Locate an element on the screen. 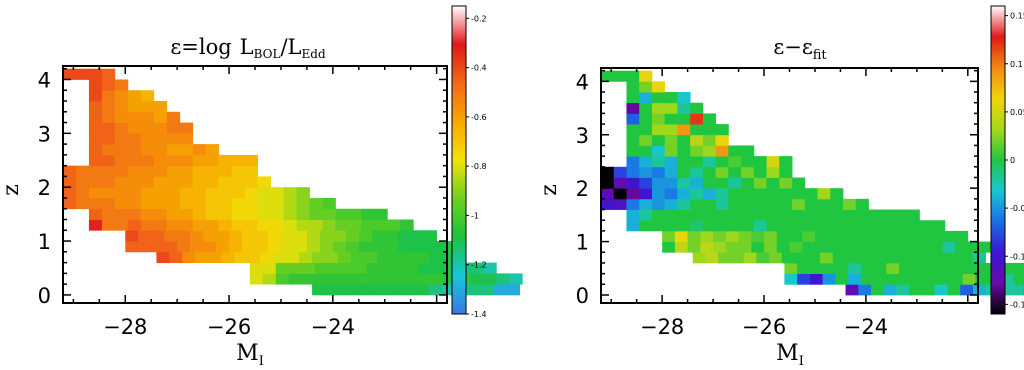  colorbar: 0.15 0.1 0.05 0 -0.05 -0.1 -0.15 is located at coordinates (1007, 160).